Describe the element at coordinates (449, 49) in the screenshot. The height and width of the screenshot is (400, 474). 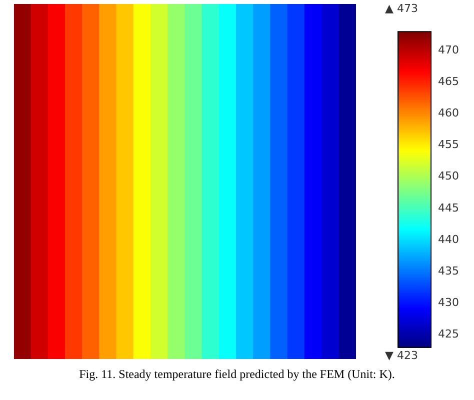
I see `color-bar-label: 470` at that location.